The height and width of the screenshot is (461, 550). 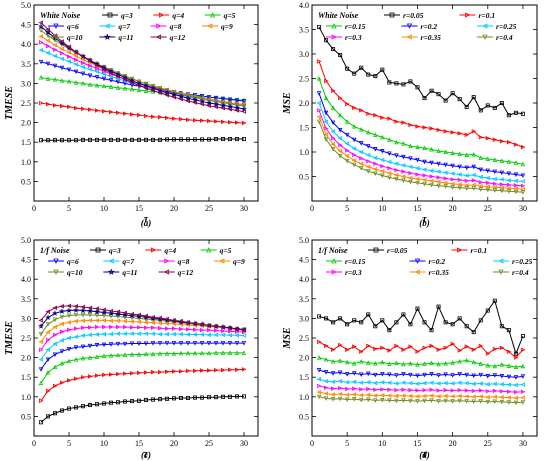 What do you see at coordinates (34, 443) in the screenshot?
I see `x-tick-label: 0` at bounding box center [34, 443].